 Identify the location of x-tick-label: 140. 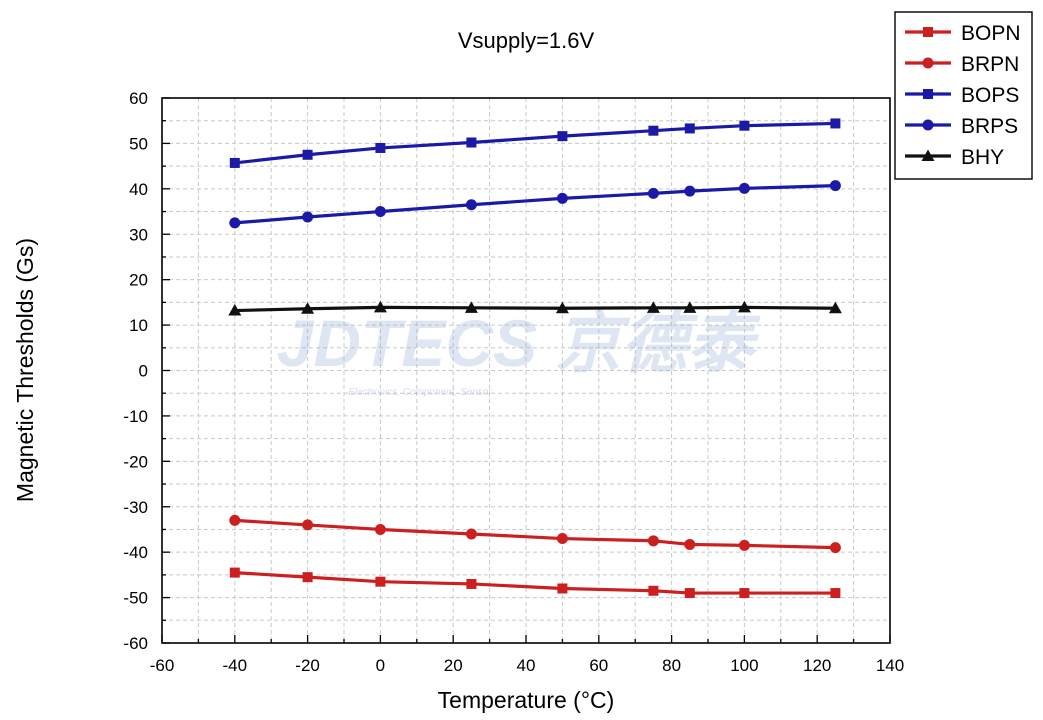
(890, 665).